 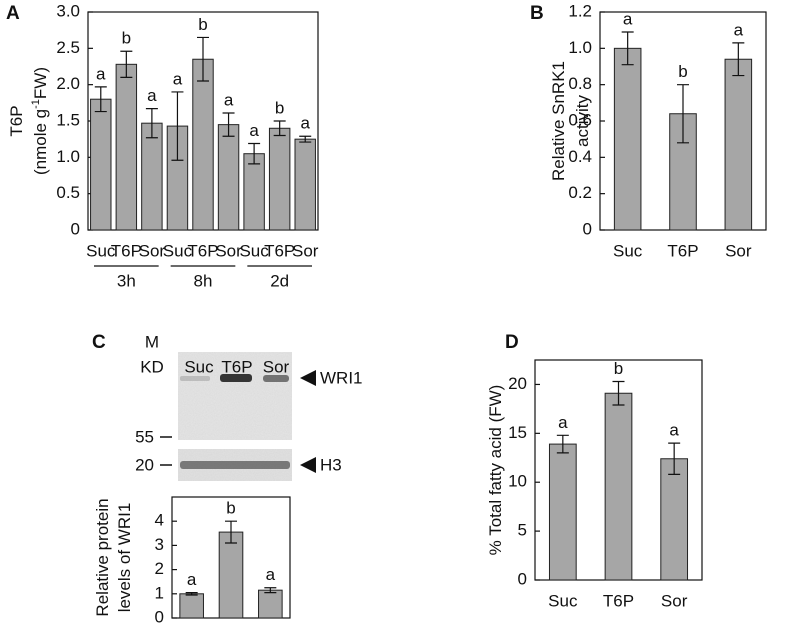 I want to click on y-tick-label: 0.6, so click(x=580, y=119).